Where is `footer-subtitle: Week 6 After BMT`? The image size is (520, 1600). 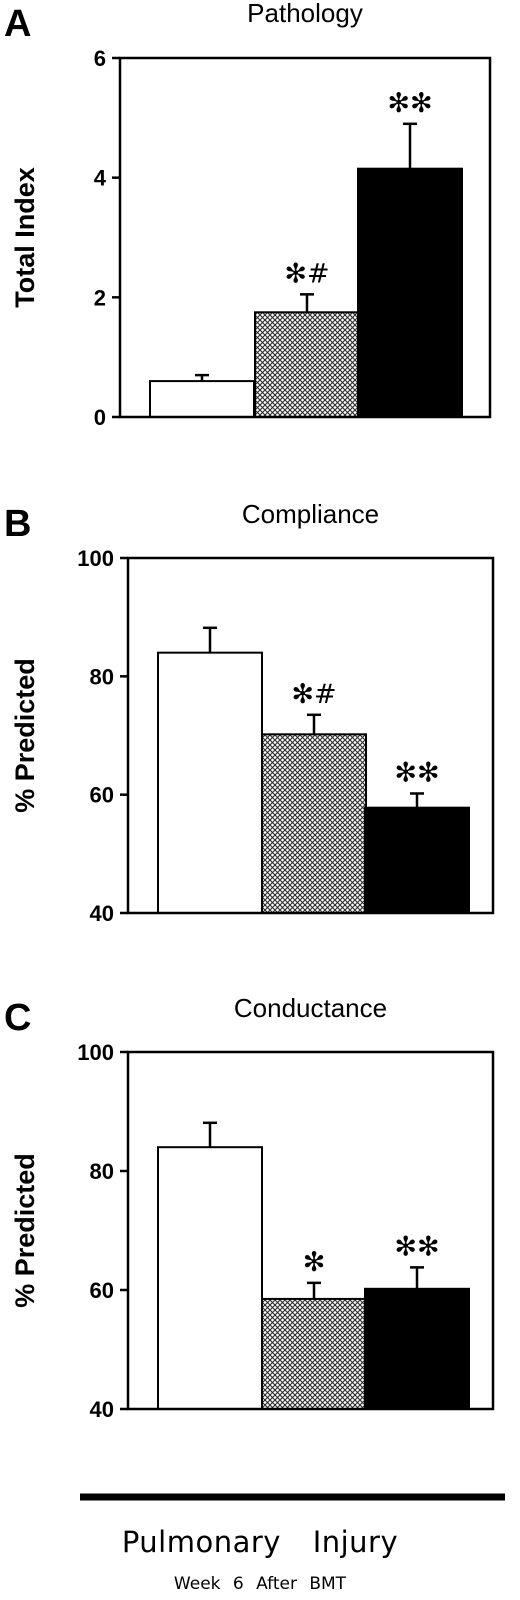
footer-subtitle: Week 6 After BMT is located at coordinates (260, 1584).